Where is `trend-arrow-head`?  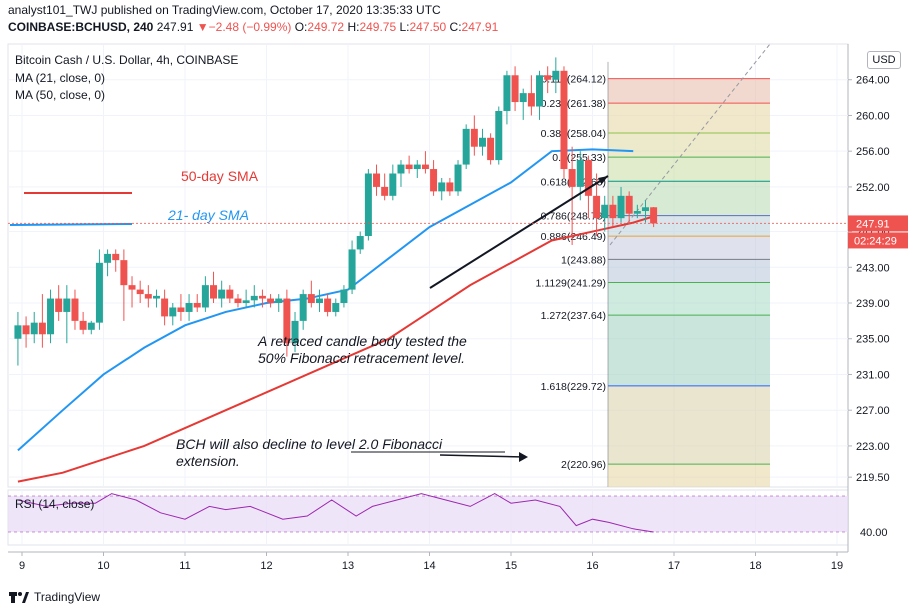 trend-arrow-head is located at coordinates (603, 180).